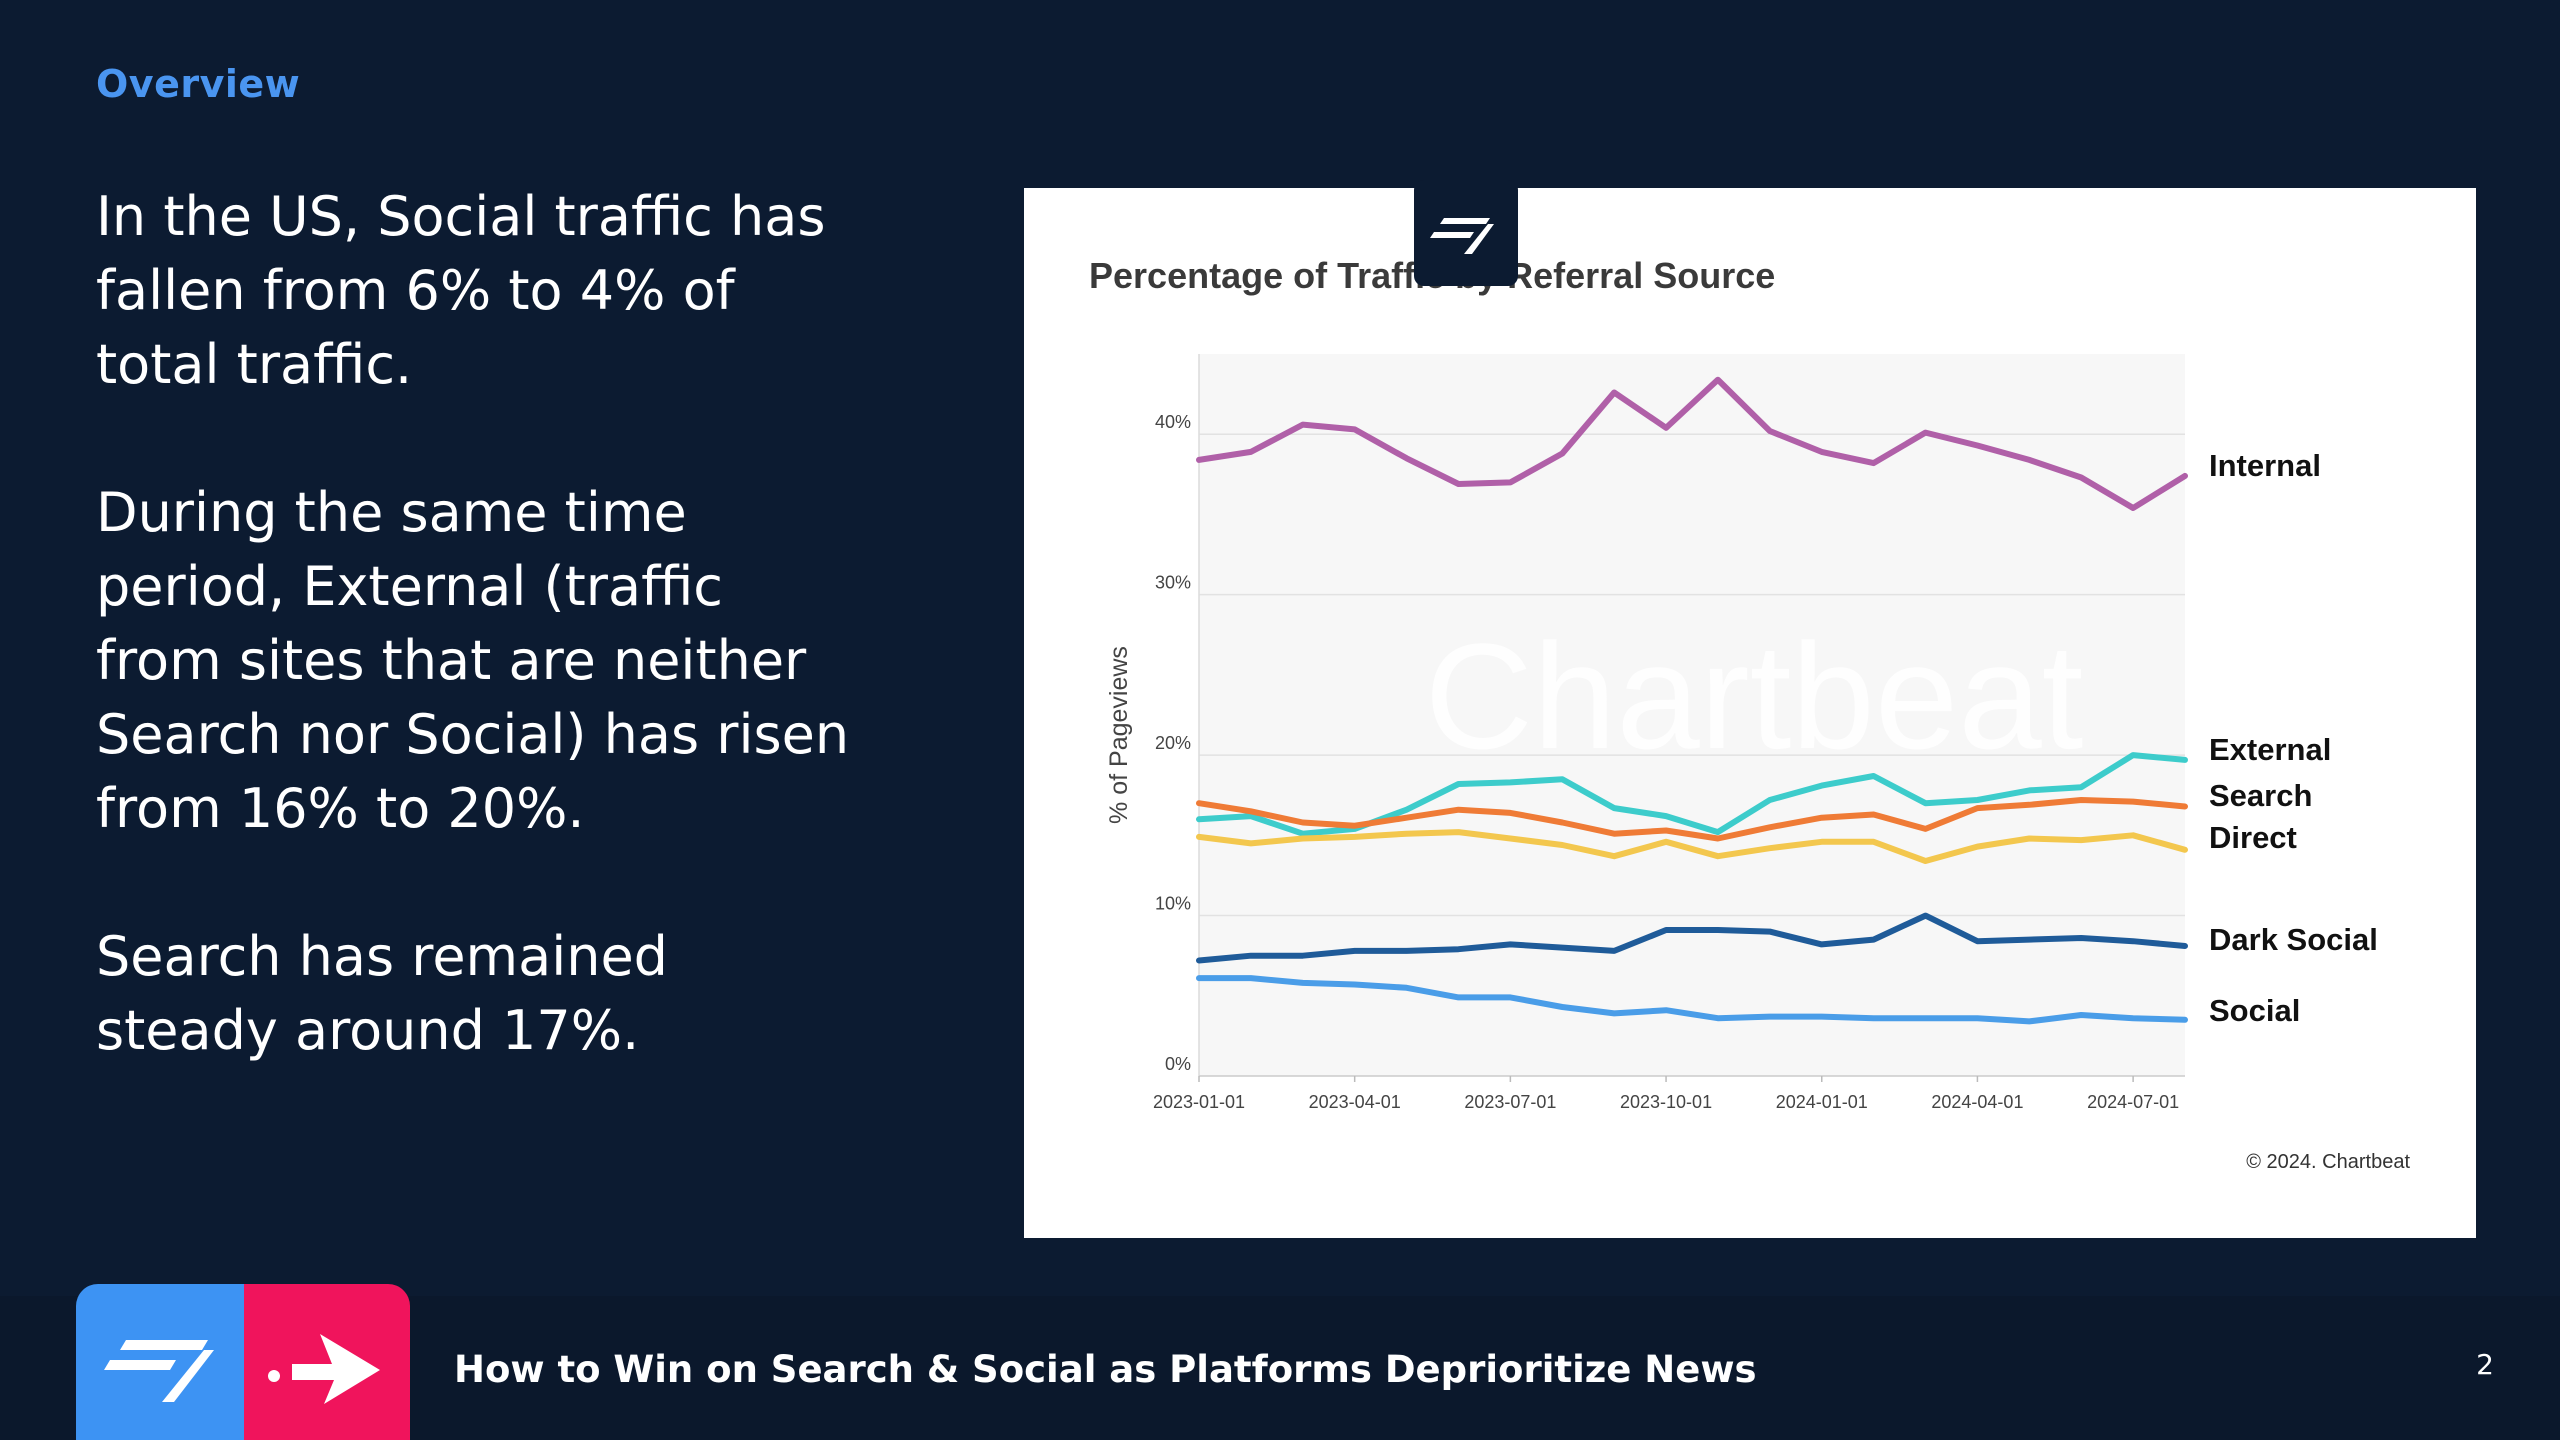  I want to click on y-tick-label: 0%, so click(1178, 1064).